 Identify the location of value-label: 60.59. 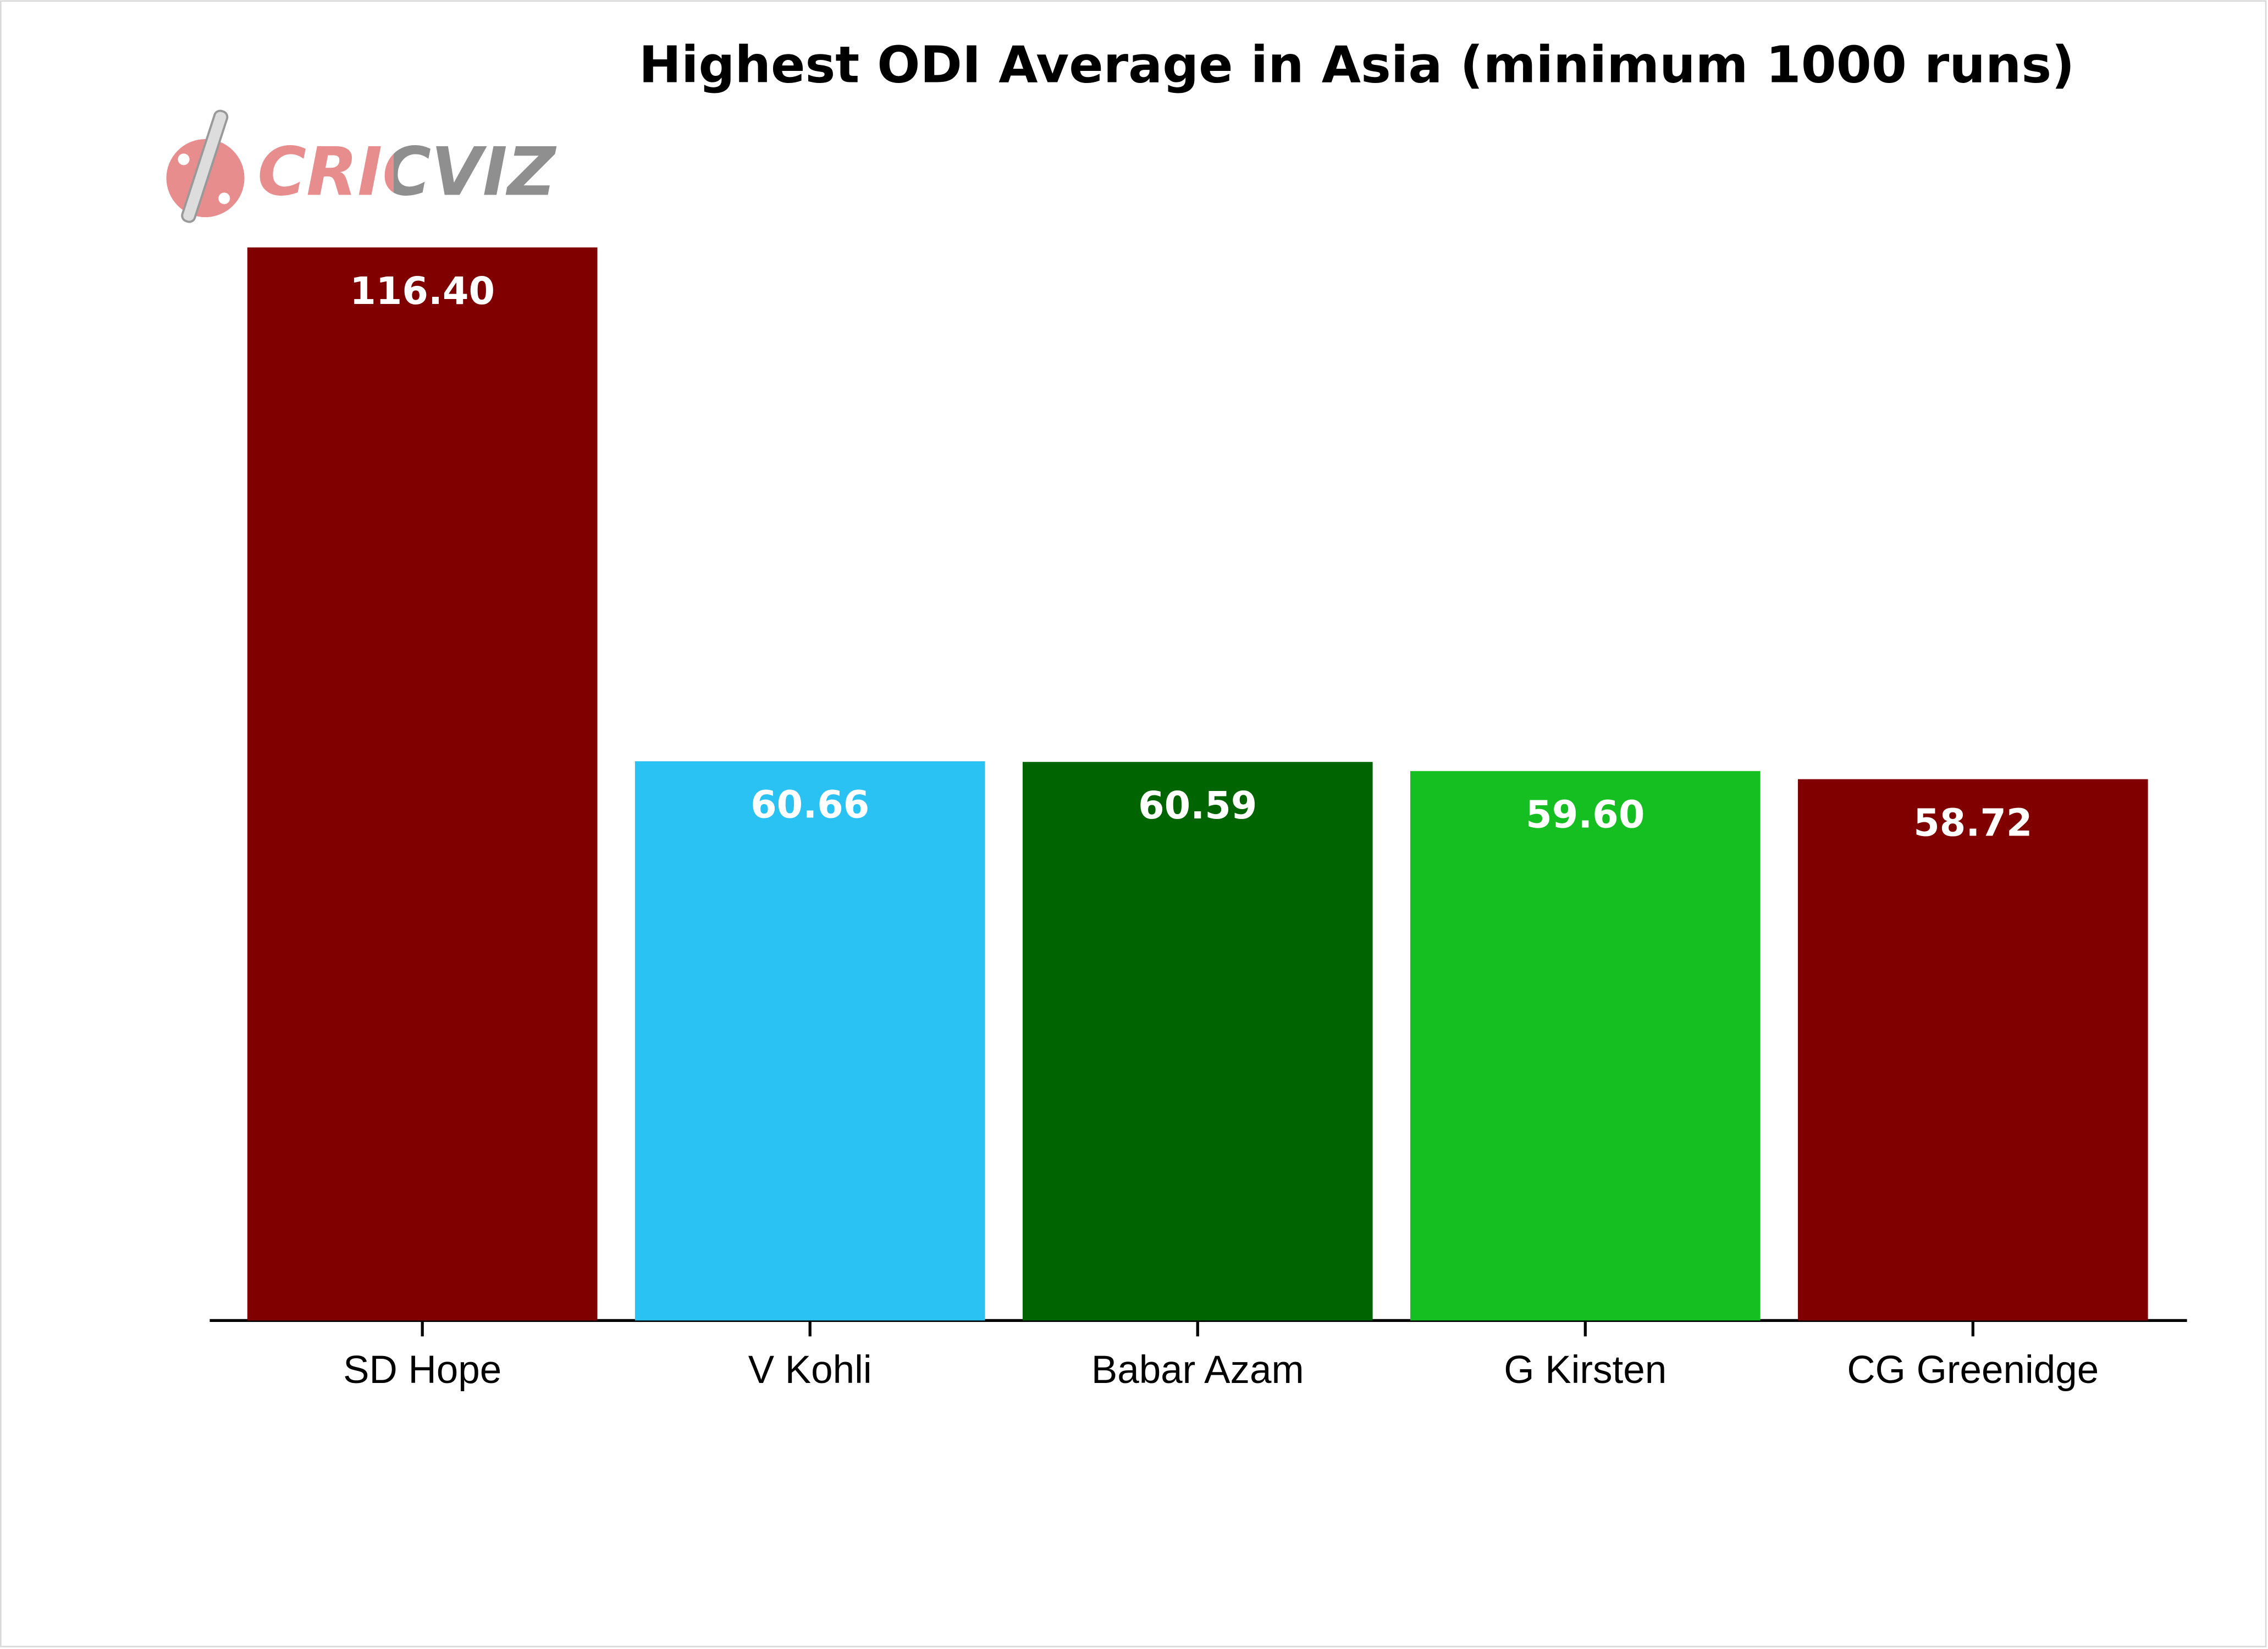
(1198, 806).